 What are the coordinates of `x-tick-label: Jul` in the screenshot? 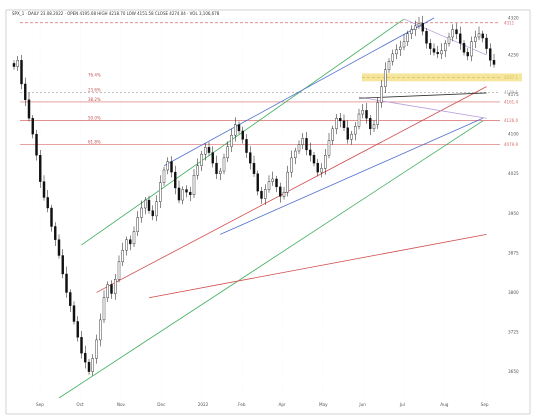 It's located at (402, 404).